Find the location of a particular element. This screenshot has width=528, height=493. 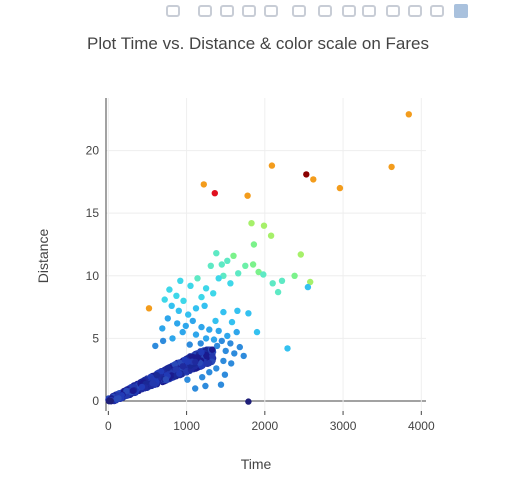

zoom-in-icon is located at coordinates (299, 11).